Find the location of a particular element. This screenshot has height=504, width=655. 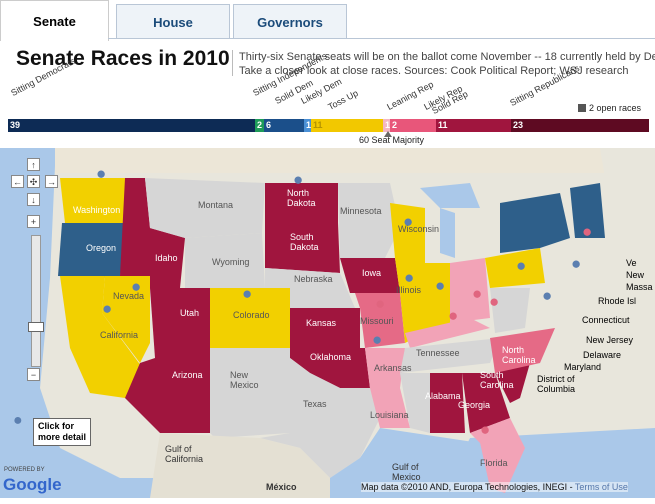

state-idaho is located at coordinates (152, 233).